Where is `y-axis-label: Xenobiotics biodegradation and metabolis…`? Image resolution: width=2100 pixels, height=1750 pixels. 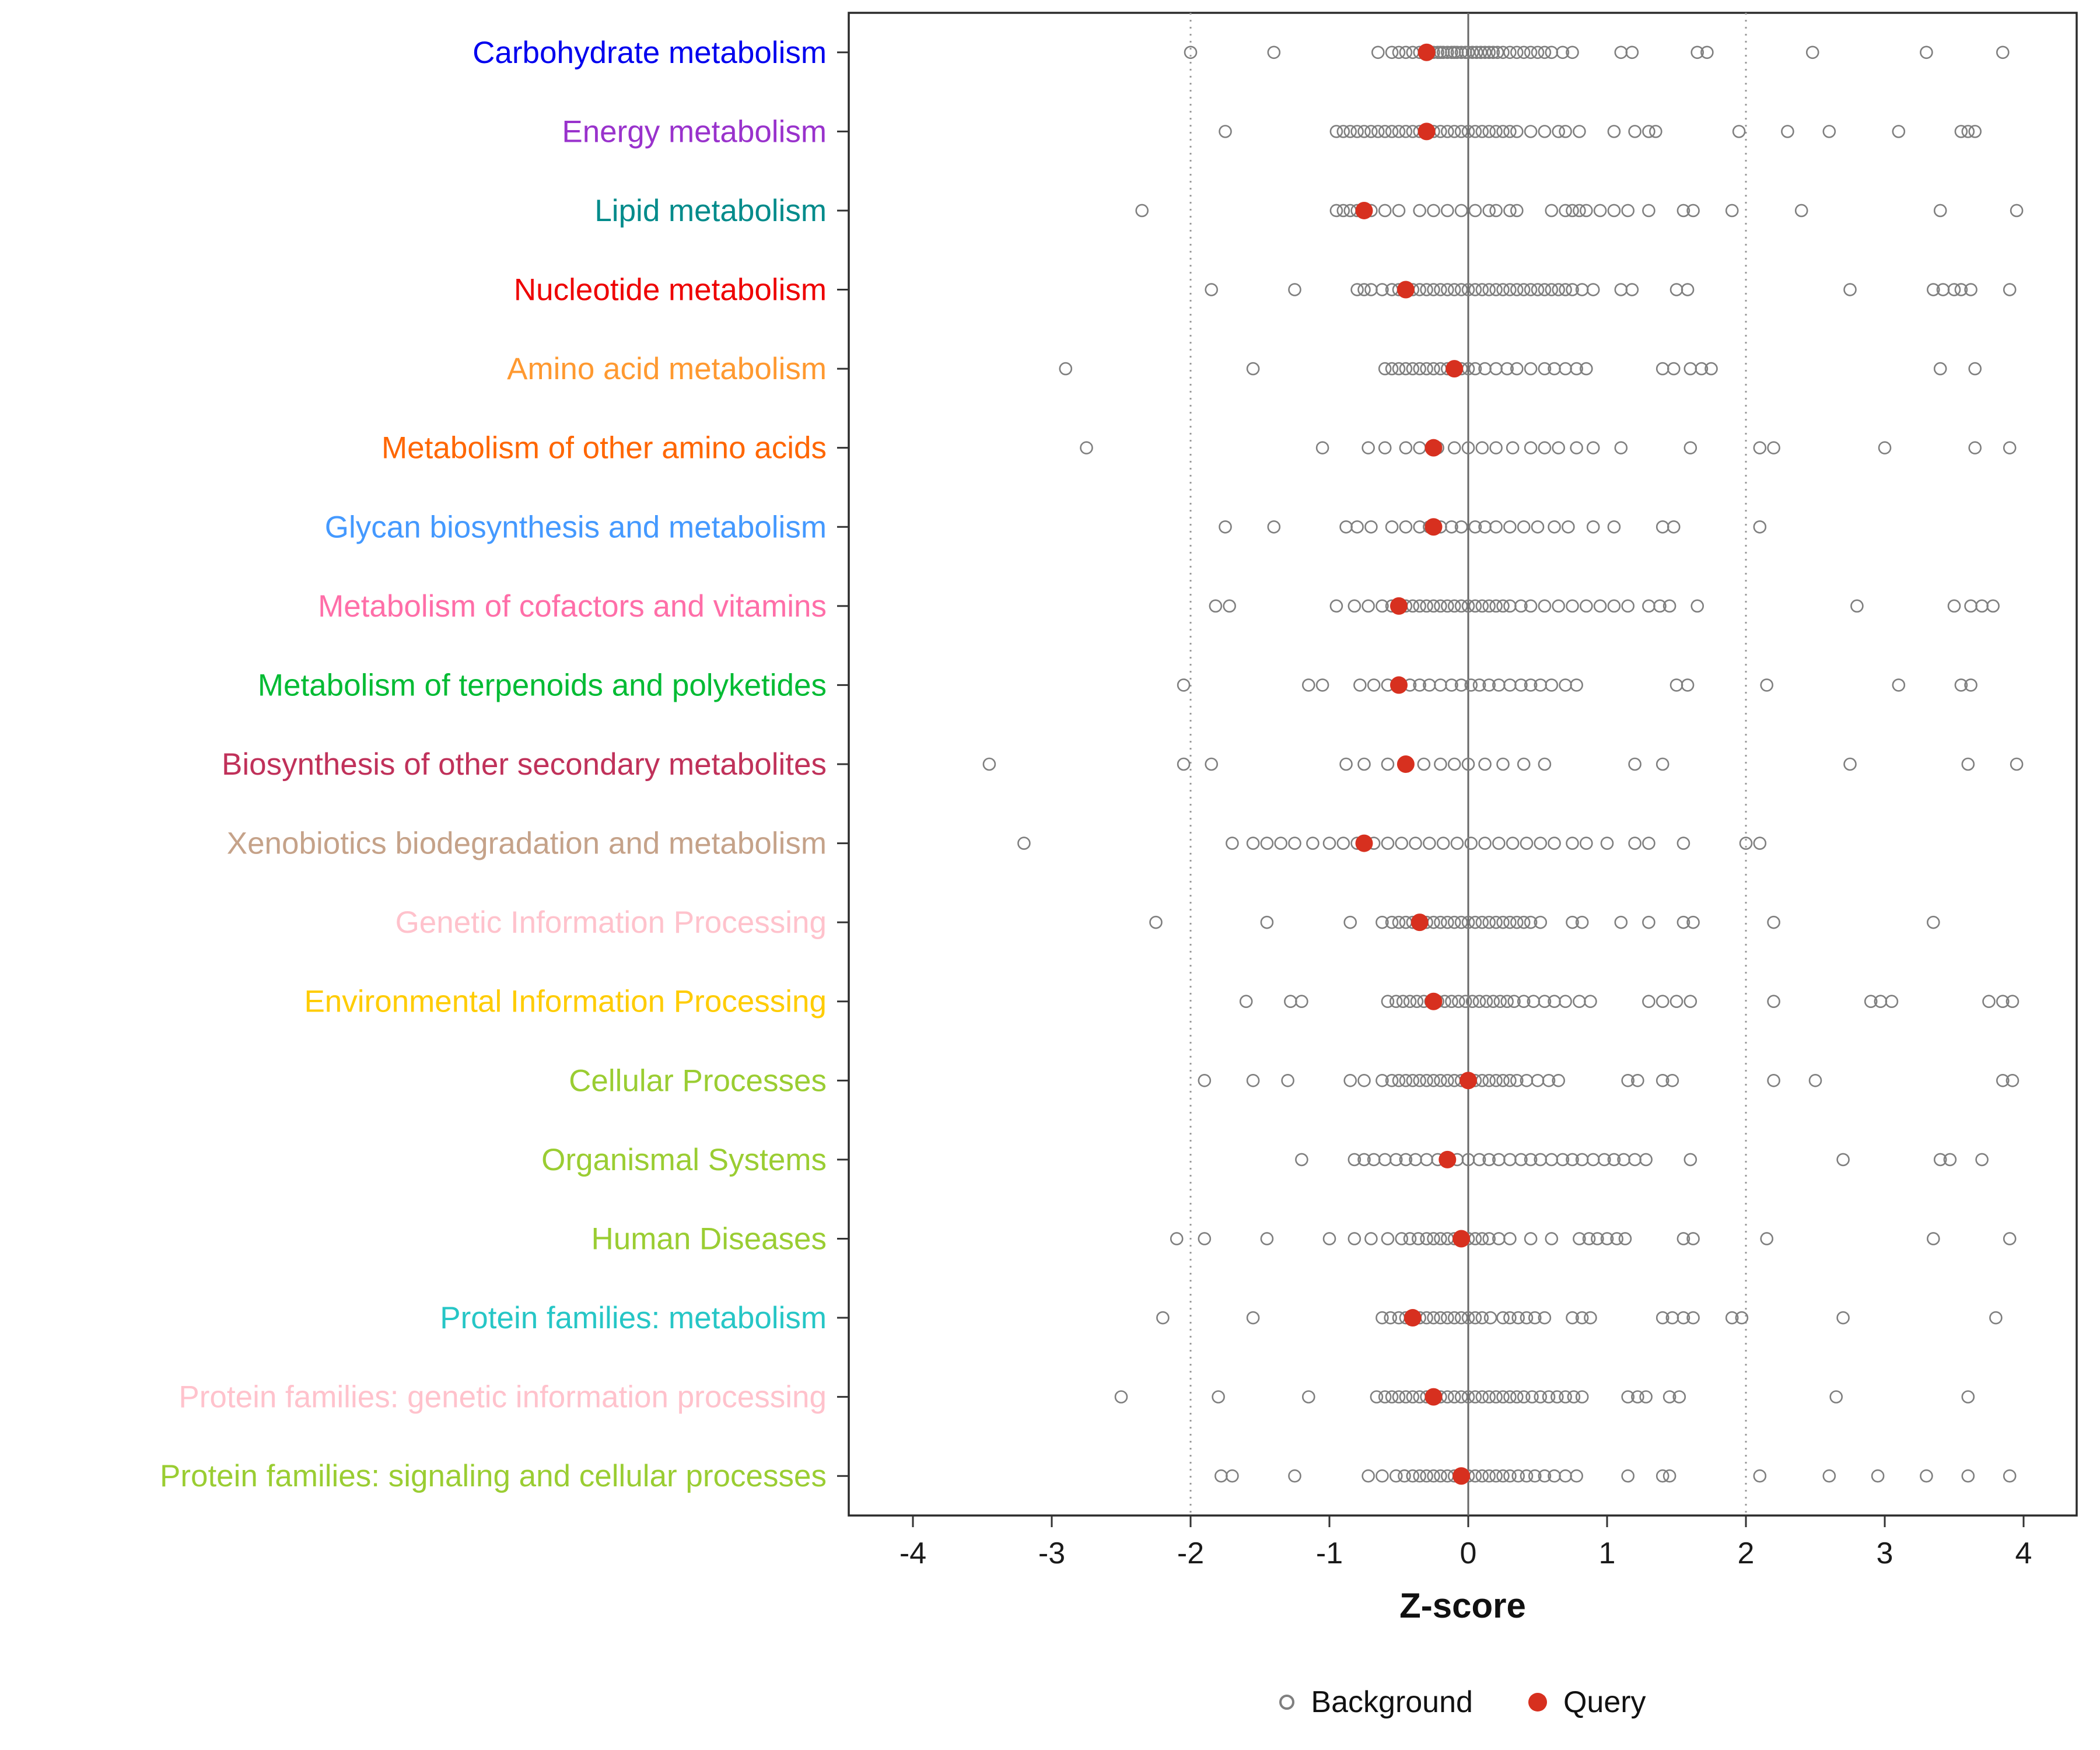
y-axis-label: Xenobiotics biodegradation and metabolis… is located at coordinates (527, 844).